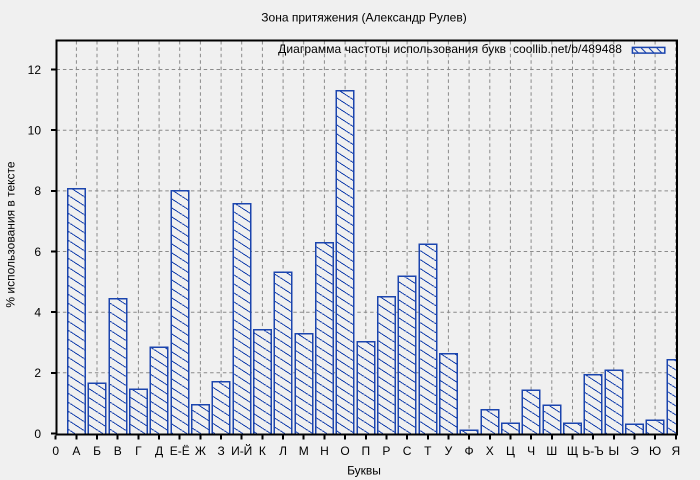 The width and height of the screenshot is (700, 480). What do you see at coordinates (37, 373) in the screenshot?
I see `svg-text: 2` at bounding box center [37, 373].